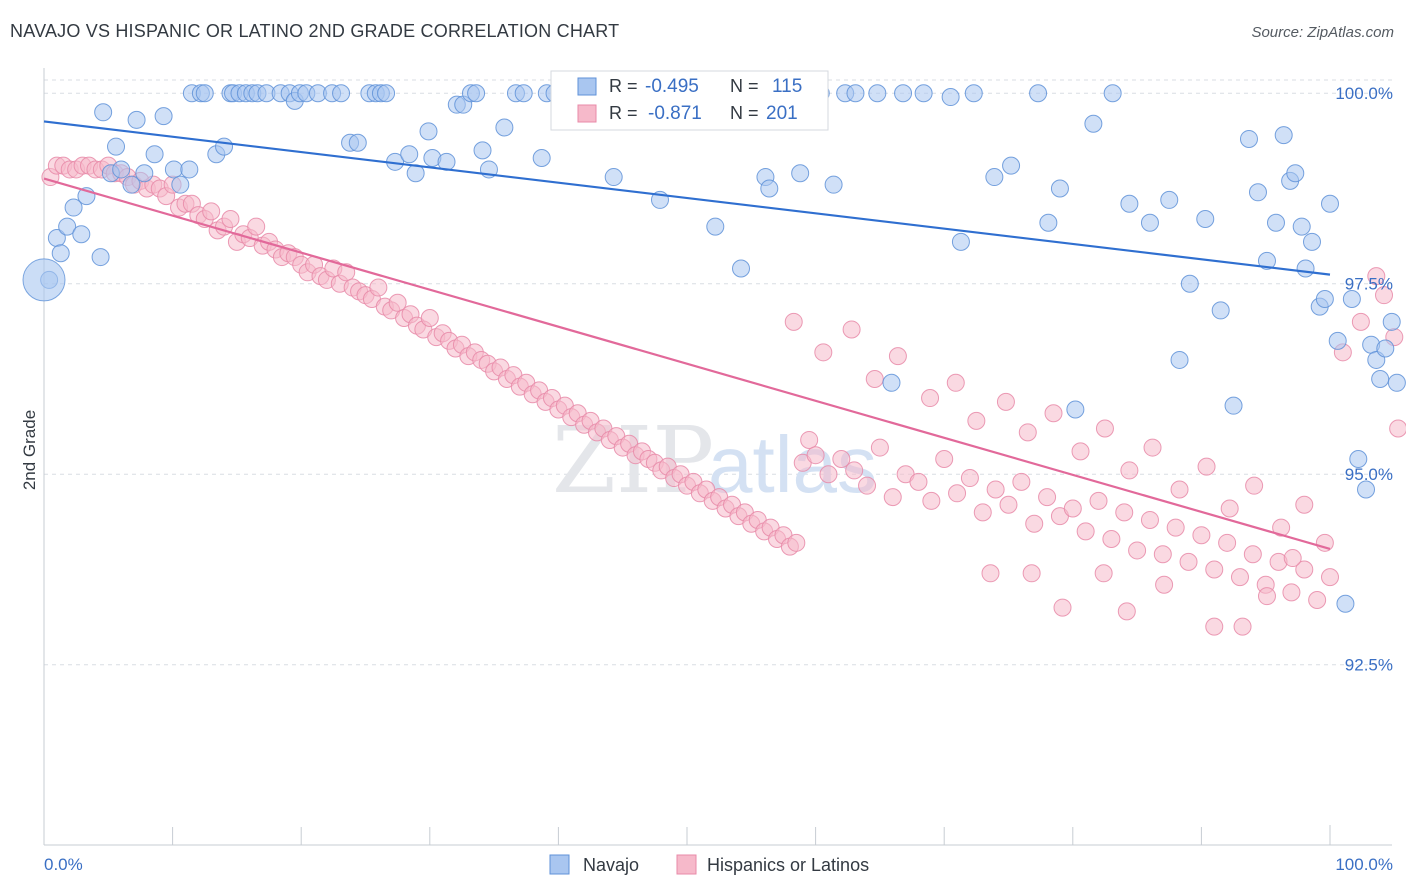  I want to click on stats-legend-frame, so click(689, 100).